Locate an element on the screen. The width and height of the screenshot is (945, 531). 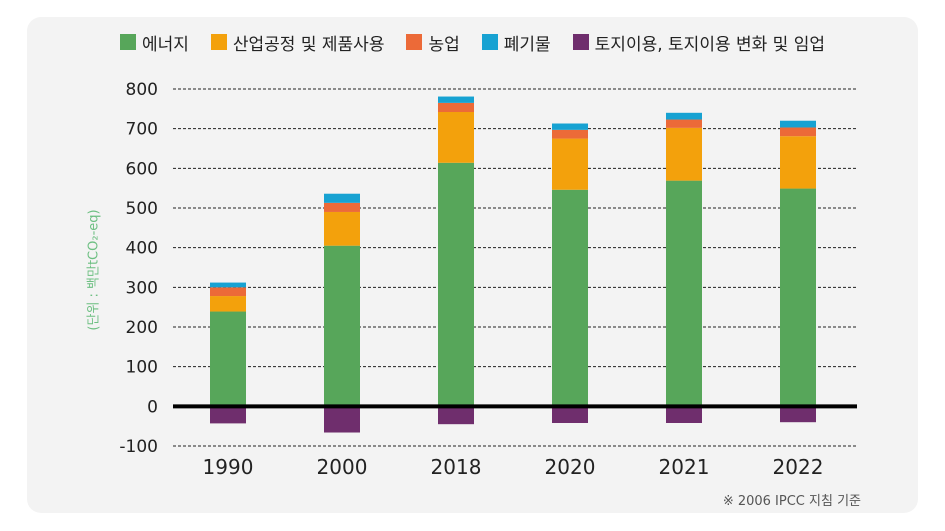
x-tick-label: 2018 is located at coordinates (456, 467).